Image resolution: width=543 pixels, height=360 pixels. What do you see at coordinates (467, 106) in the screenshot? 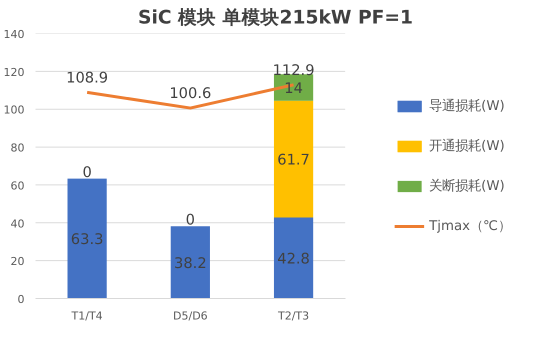
I see `legend-label: 导通损耗(W)` at bounding box center [467, 106].